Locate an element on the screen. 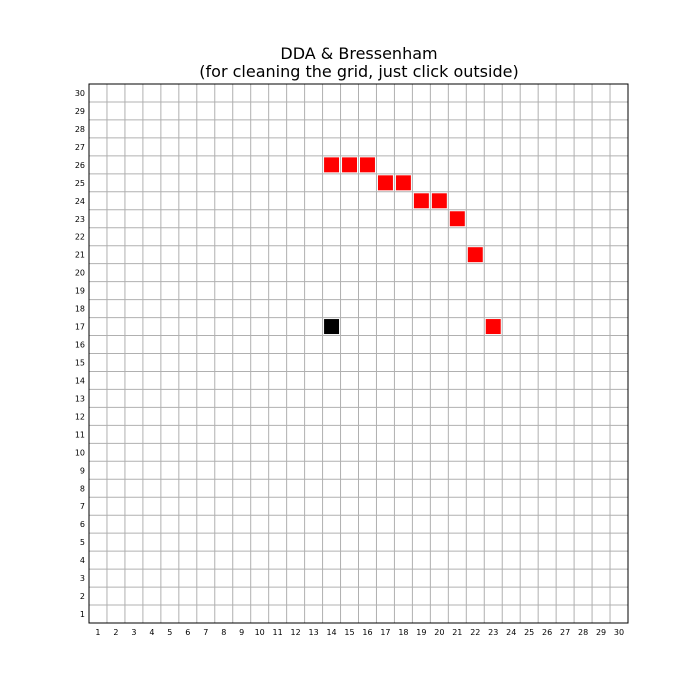 This screenshot has height=700, width=700. x-tick-label: 29 is located at coordinates (601, 632).